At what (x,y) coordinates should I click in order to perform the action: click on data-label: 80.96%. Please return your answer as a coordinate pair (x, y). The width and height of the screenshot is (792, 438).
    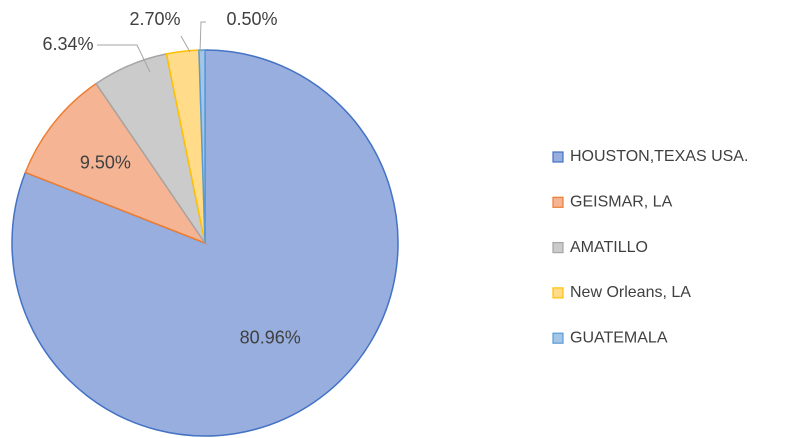
    Looking at the image, I should click on (270, 337).